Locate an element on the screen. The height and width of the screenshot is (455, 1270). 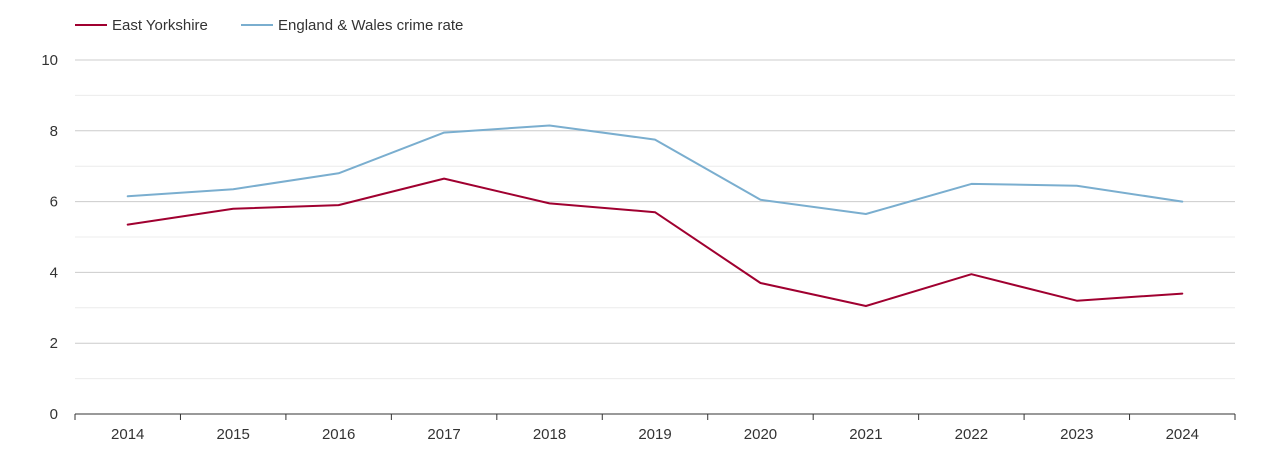
x-tick-label: 2020 is located at coordinates (760, 434).